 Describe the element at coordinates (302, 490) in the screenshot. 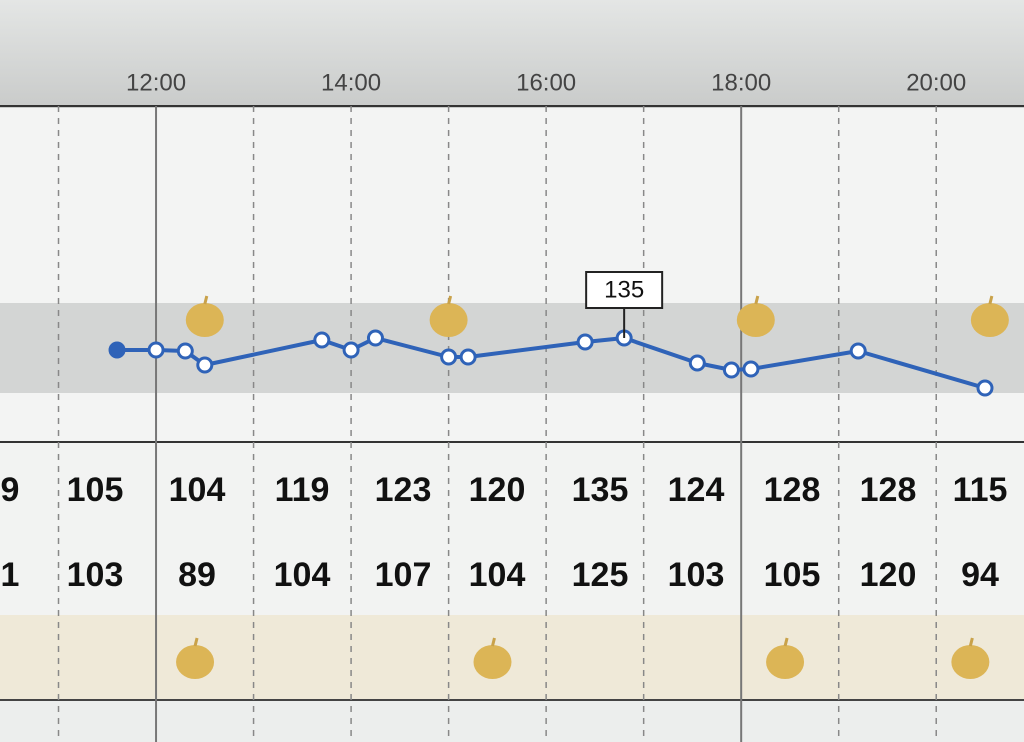

I see `table-value: 119` at that location.